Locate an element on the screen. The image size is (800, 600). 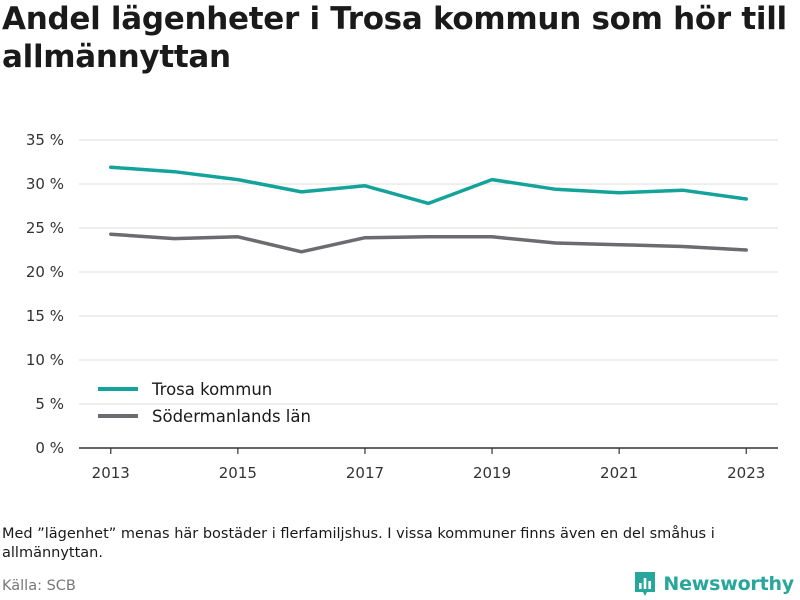
x-tick-label: 2021 is located at coordinates (619, 473).